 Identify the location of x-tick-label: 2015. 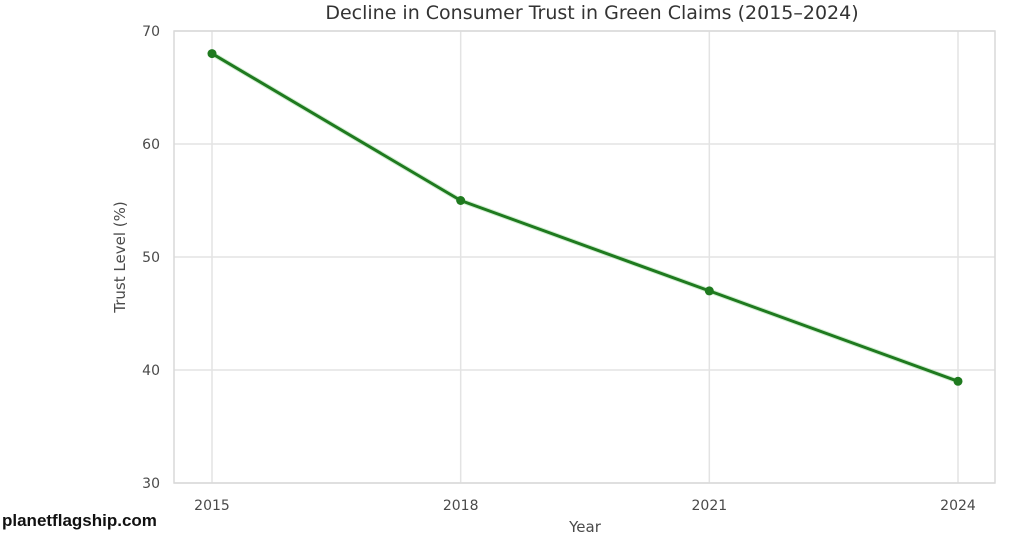
(212, 506).